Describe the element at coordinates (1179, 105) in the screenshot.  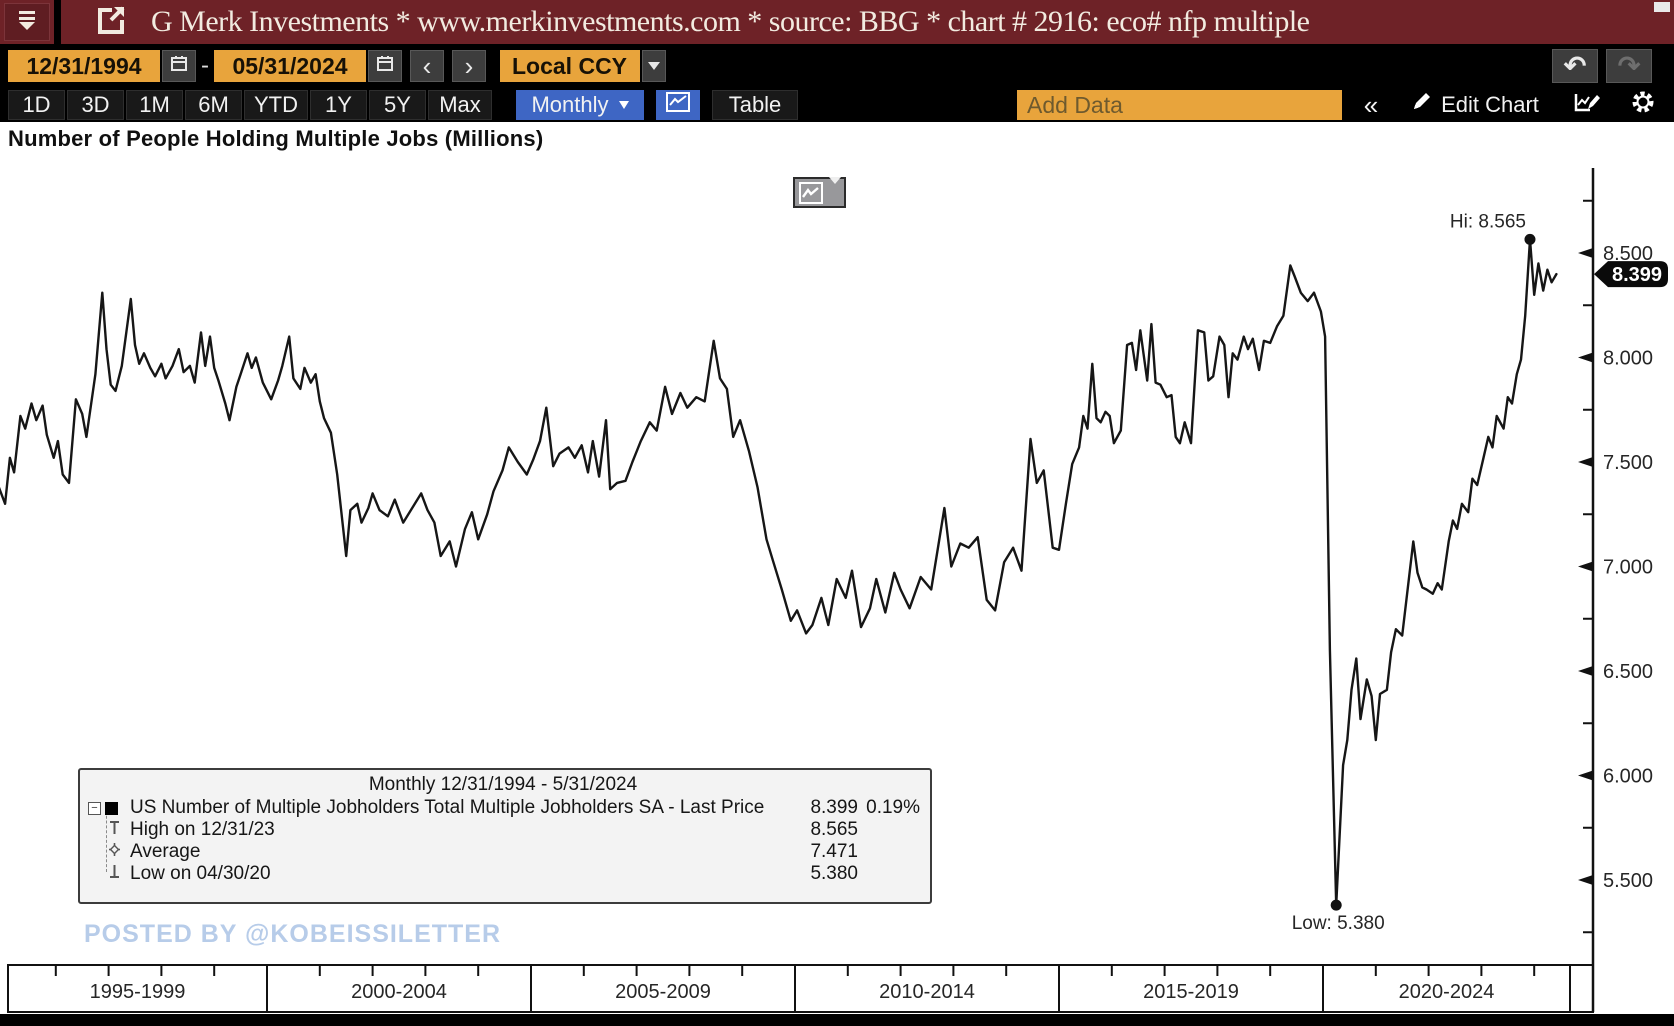
I see `add-data-input: Add Data` at that location.